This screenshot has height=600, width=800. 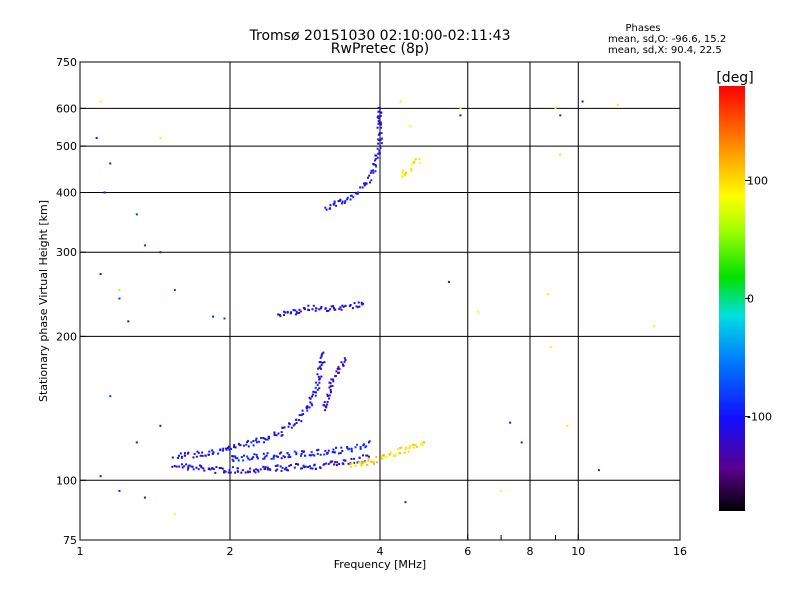 I want to click on colorbar-tick-label: -100, so click(x=759, y=417).